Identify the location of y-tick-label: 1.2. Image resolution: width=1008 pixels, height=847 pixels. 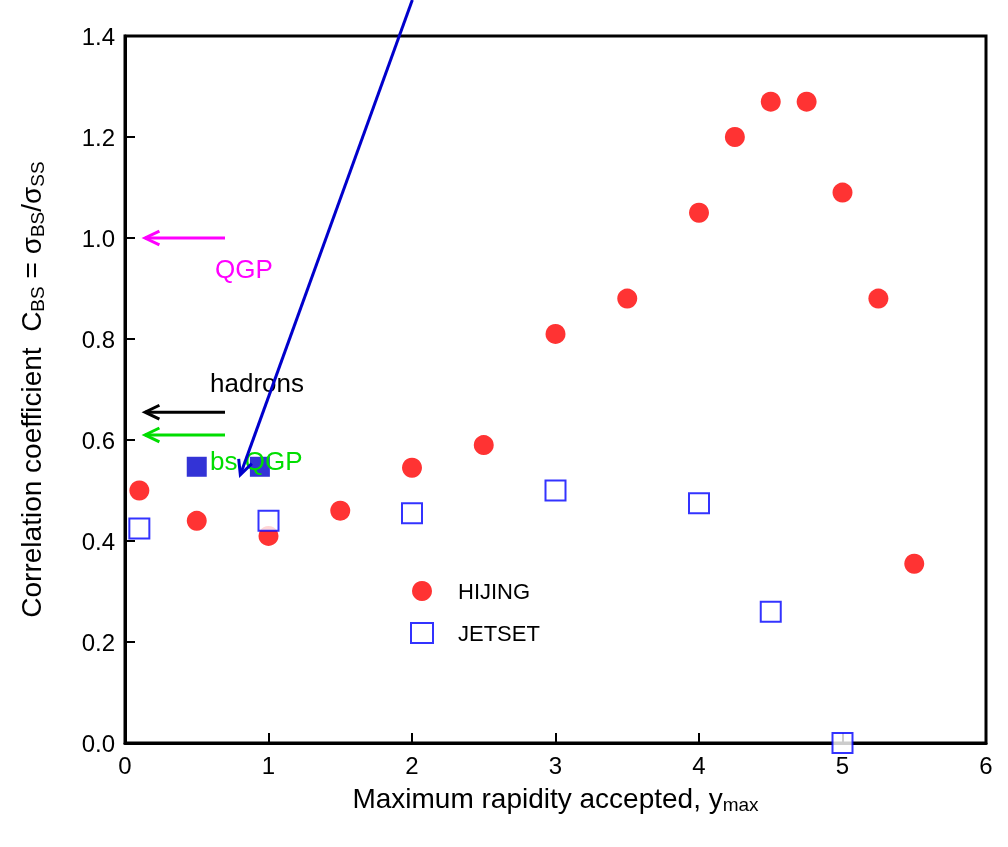
(98, 137).